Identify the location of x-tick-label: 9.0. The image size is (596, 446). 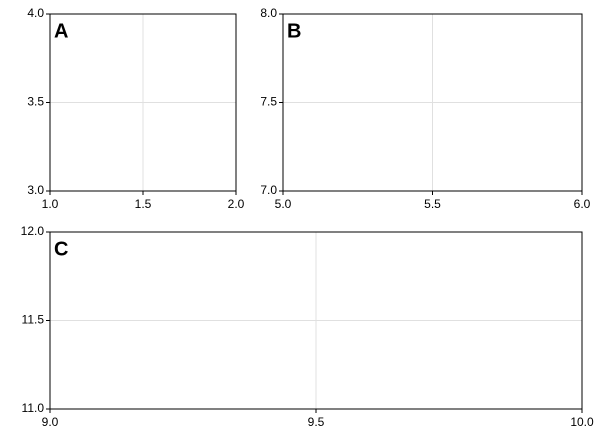
(50, 422).